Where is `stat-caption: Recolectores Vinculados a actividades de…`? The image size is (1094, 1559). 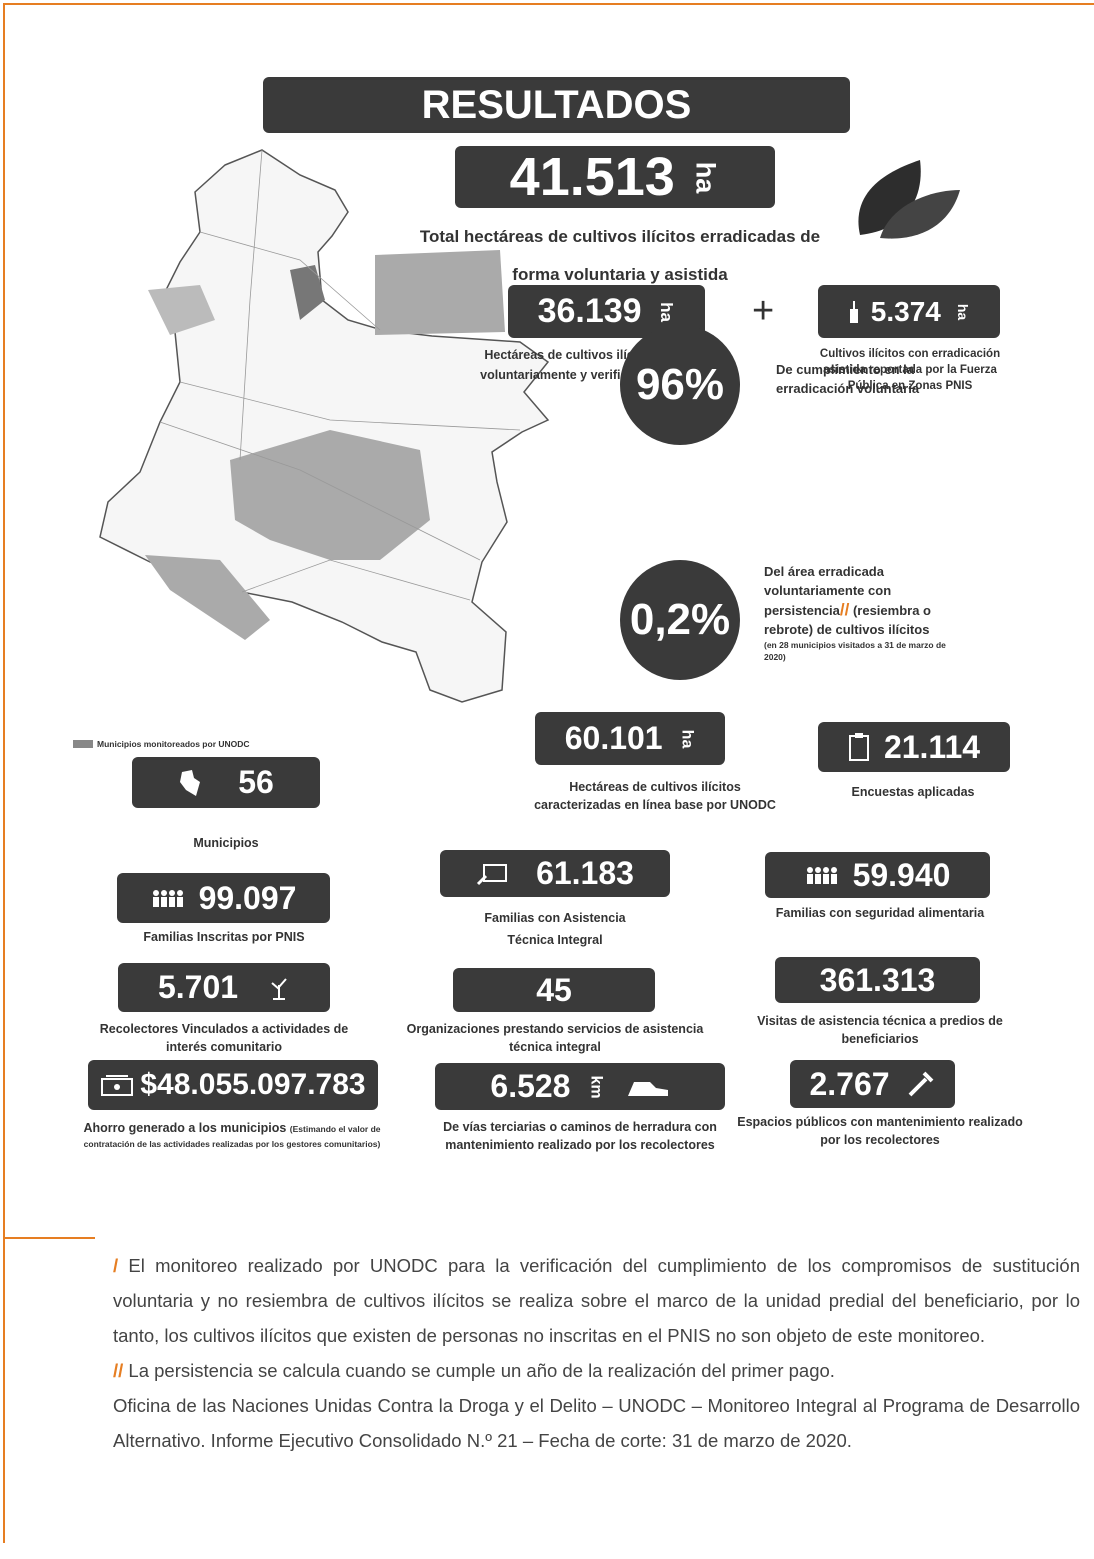 stat-caption: Recolectores Vinculados a actividades de… is located at coordinates (224, 1038).